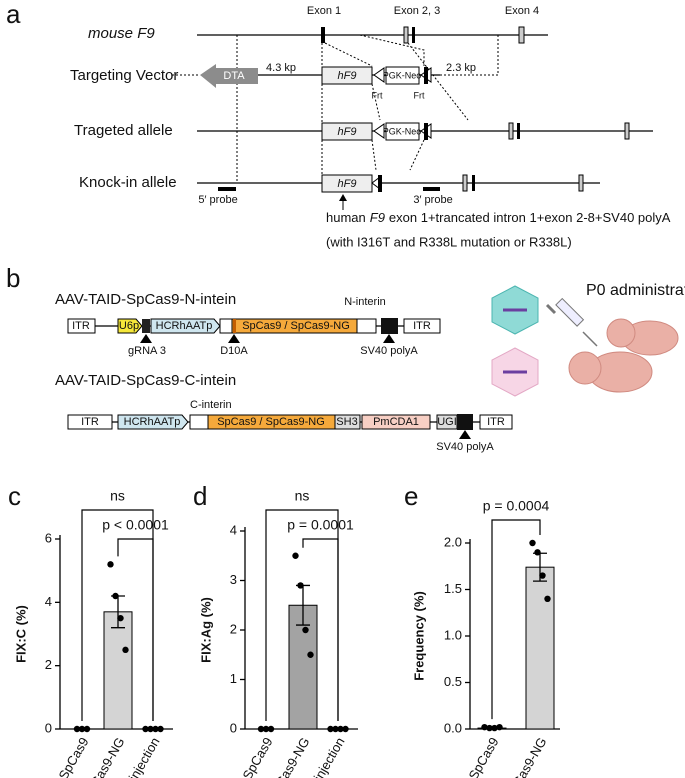 The width and height of the screenshot is (685, 778). I want to click on guide-lines, so click(367, 108).